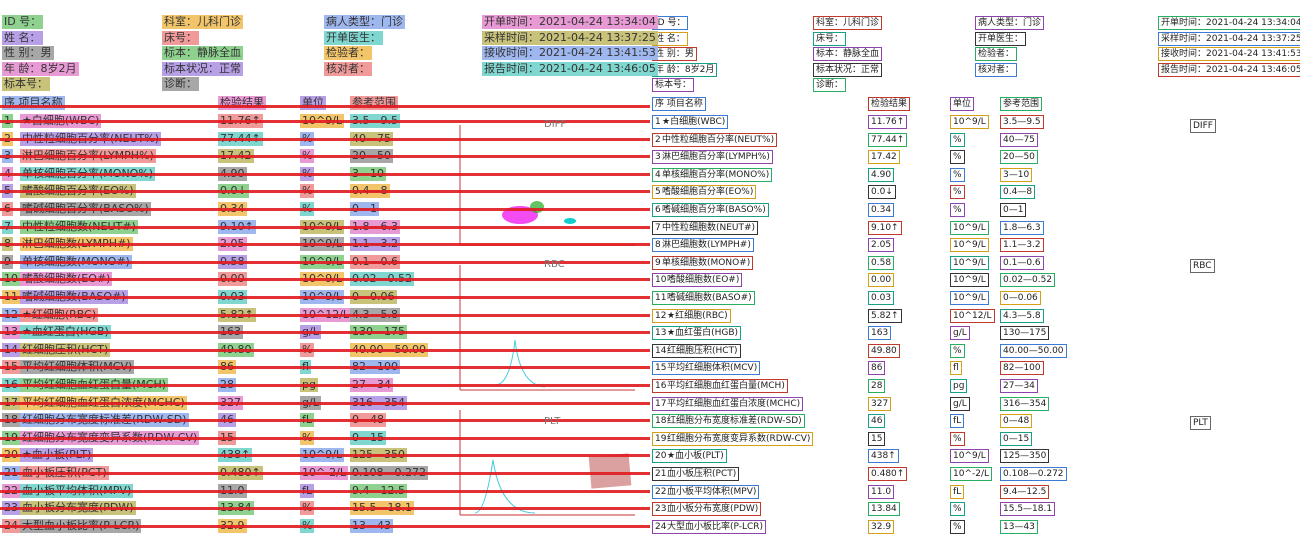 The height and width of the screenshot is (543, 1300). What do you see at coordinates (885, 227) in the screenshot?
I see `ocr-result: 9.10↑` at bounding box center [885, 227].